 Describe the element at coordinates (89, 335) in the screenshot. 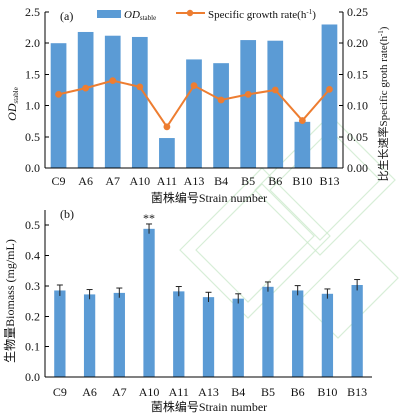

I see `bar-biomass-A6` at that location.